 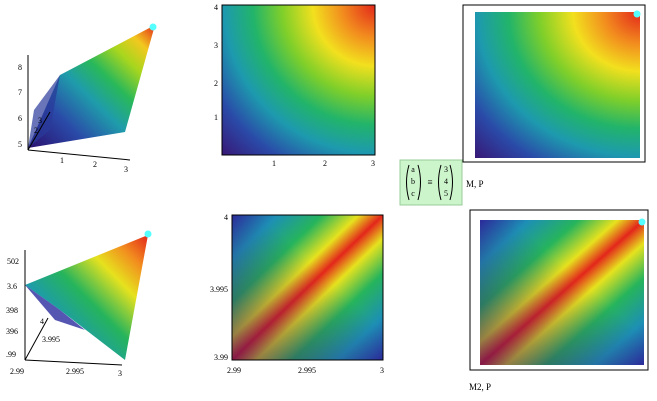 What do you see at coordinates (20, 144) in the screenshot?
I see `z-label: 5` at bounding box center [20, 144].